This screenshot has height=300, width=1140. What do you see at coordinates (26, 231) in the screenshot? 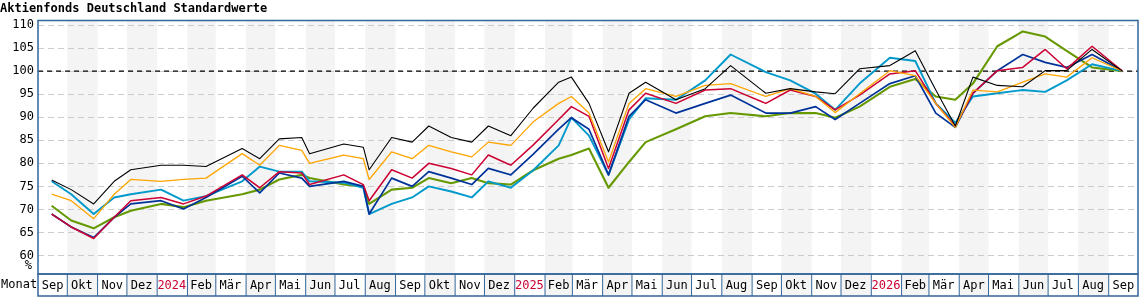
I see `y-tick-label: 65` at bounding box center [26, 231].